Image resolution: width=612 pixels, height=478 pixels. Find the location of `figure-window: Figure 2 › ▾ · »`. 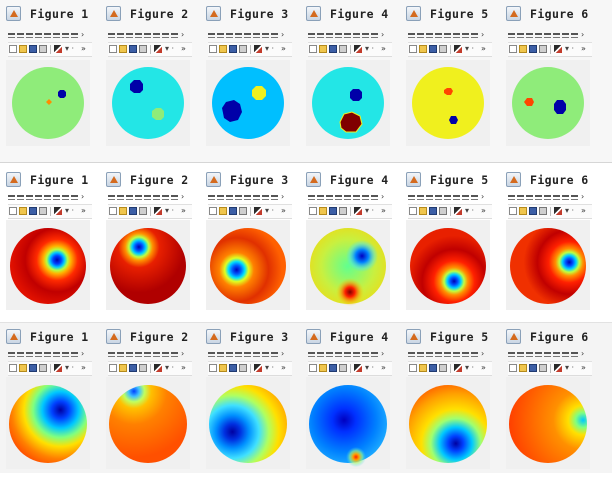

figure-window: Figure 2 › ▾ · » is located at coordinates (154, 81).